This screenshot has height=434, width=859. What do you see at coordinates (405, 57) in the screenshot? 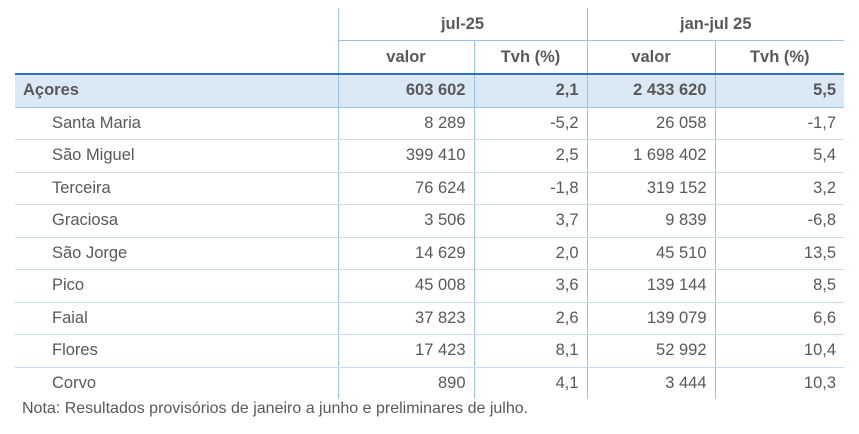
I see `header-valor-1: valor` at bounding box center [405, 57].